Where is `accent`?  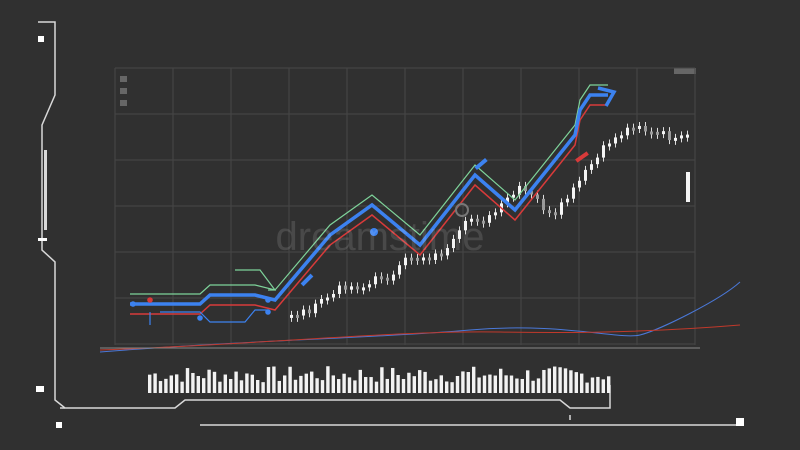
accent is located at coordinates (307, 280).